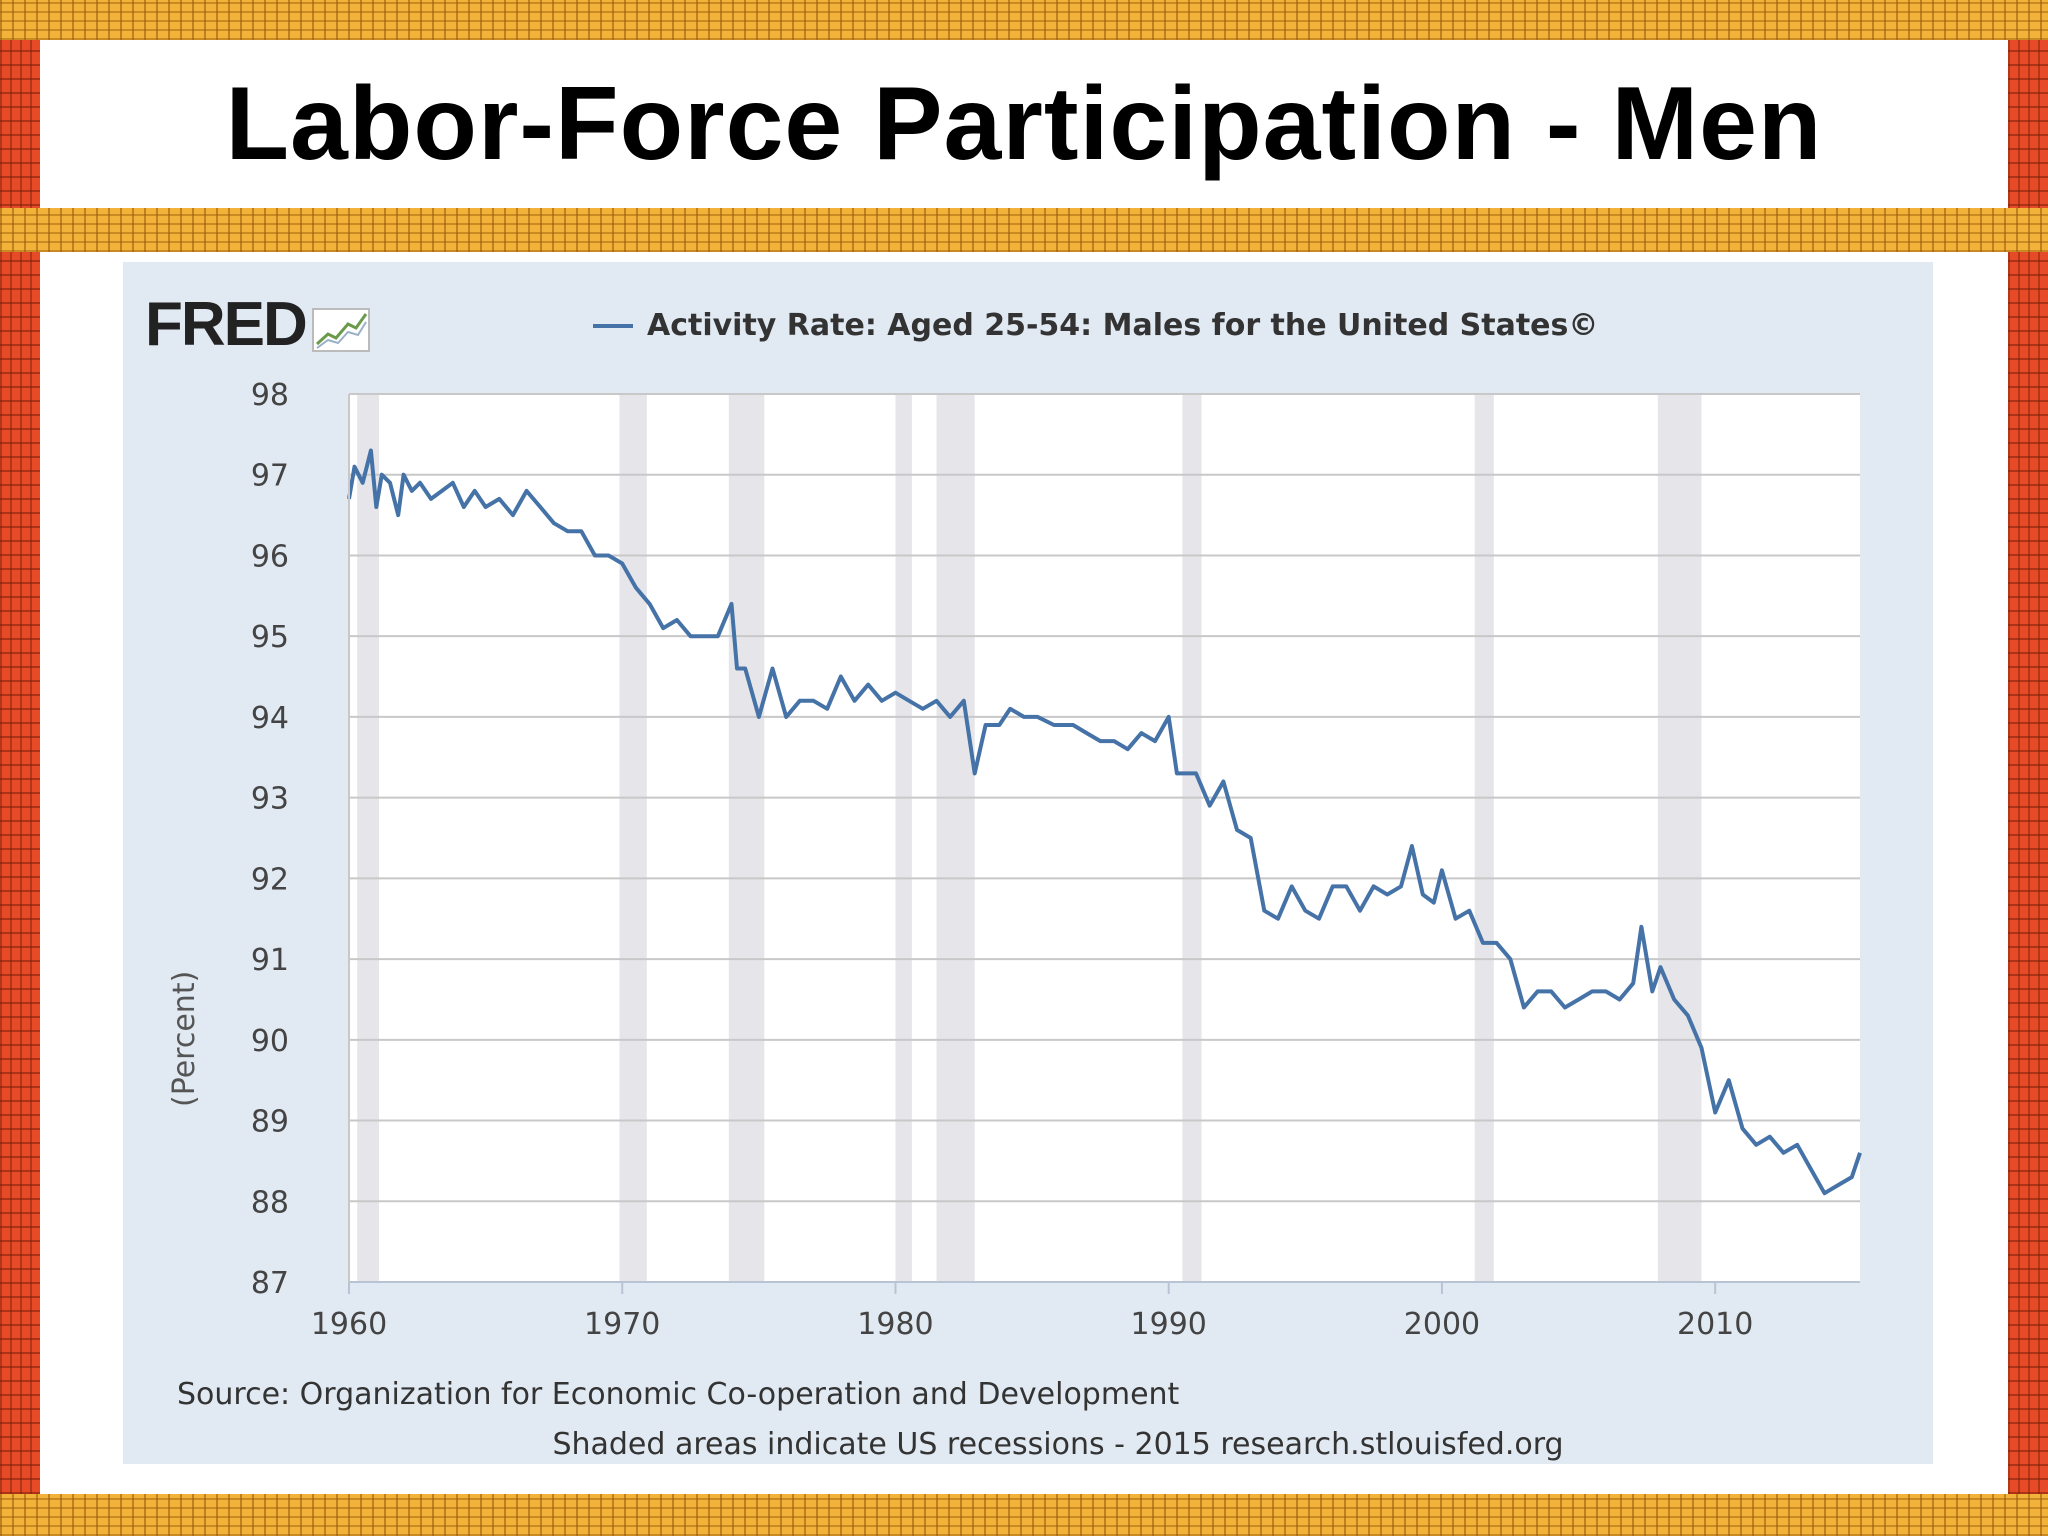 The width and height of the screenshot is (2048, 1536). What do you see at coordinates (1442, 1324) in the screenshot?
I see `x-tick-label: 2000` at bounding box center [1442, 1324].